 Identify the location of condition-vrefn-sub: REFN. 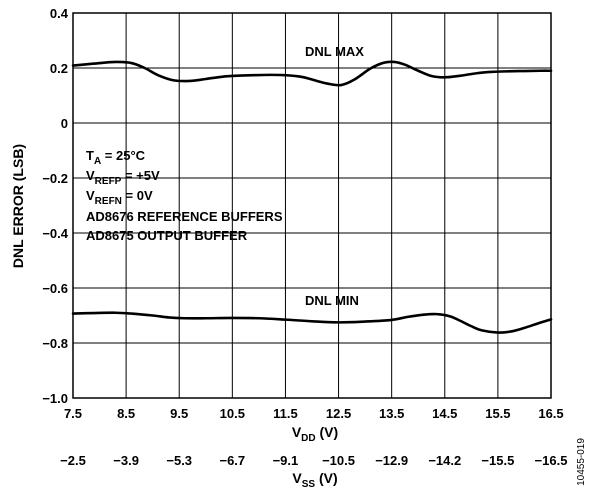
(108, 201).